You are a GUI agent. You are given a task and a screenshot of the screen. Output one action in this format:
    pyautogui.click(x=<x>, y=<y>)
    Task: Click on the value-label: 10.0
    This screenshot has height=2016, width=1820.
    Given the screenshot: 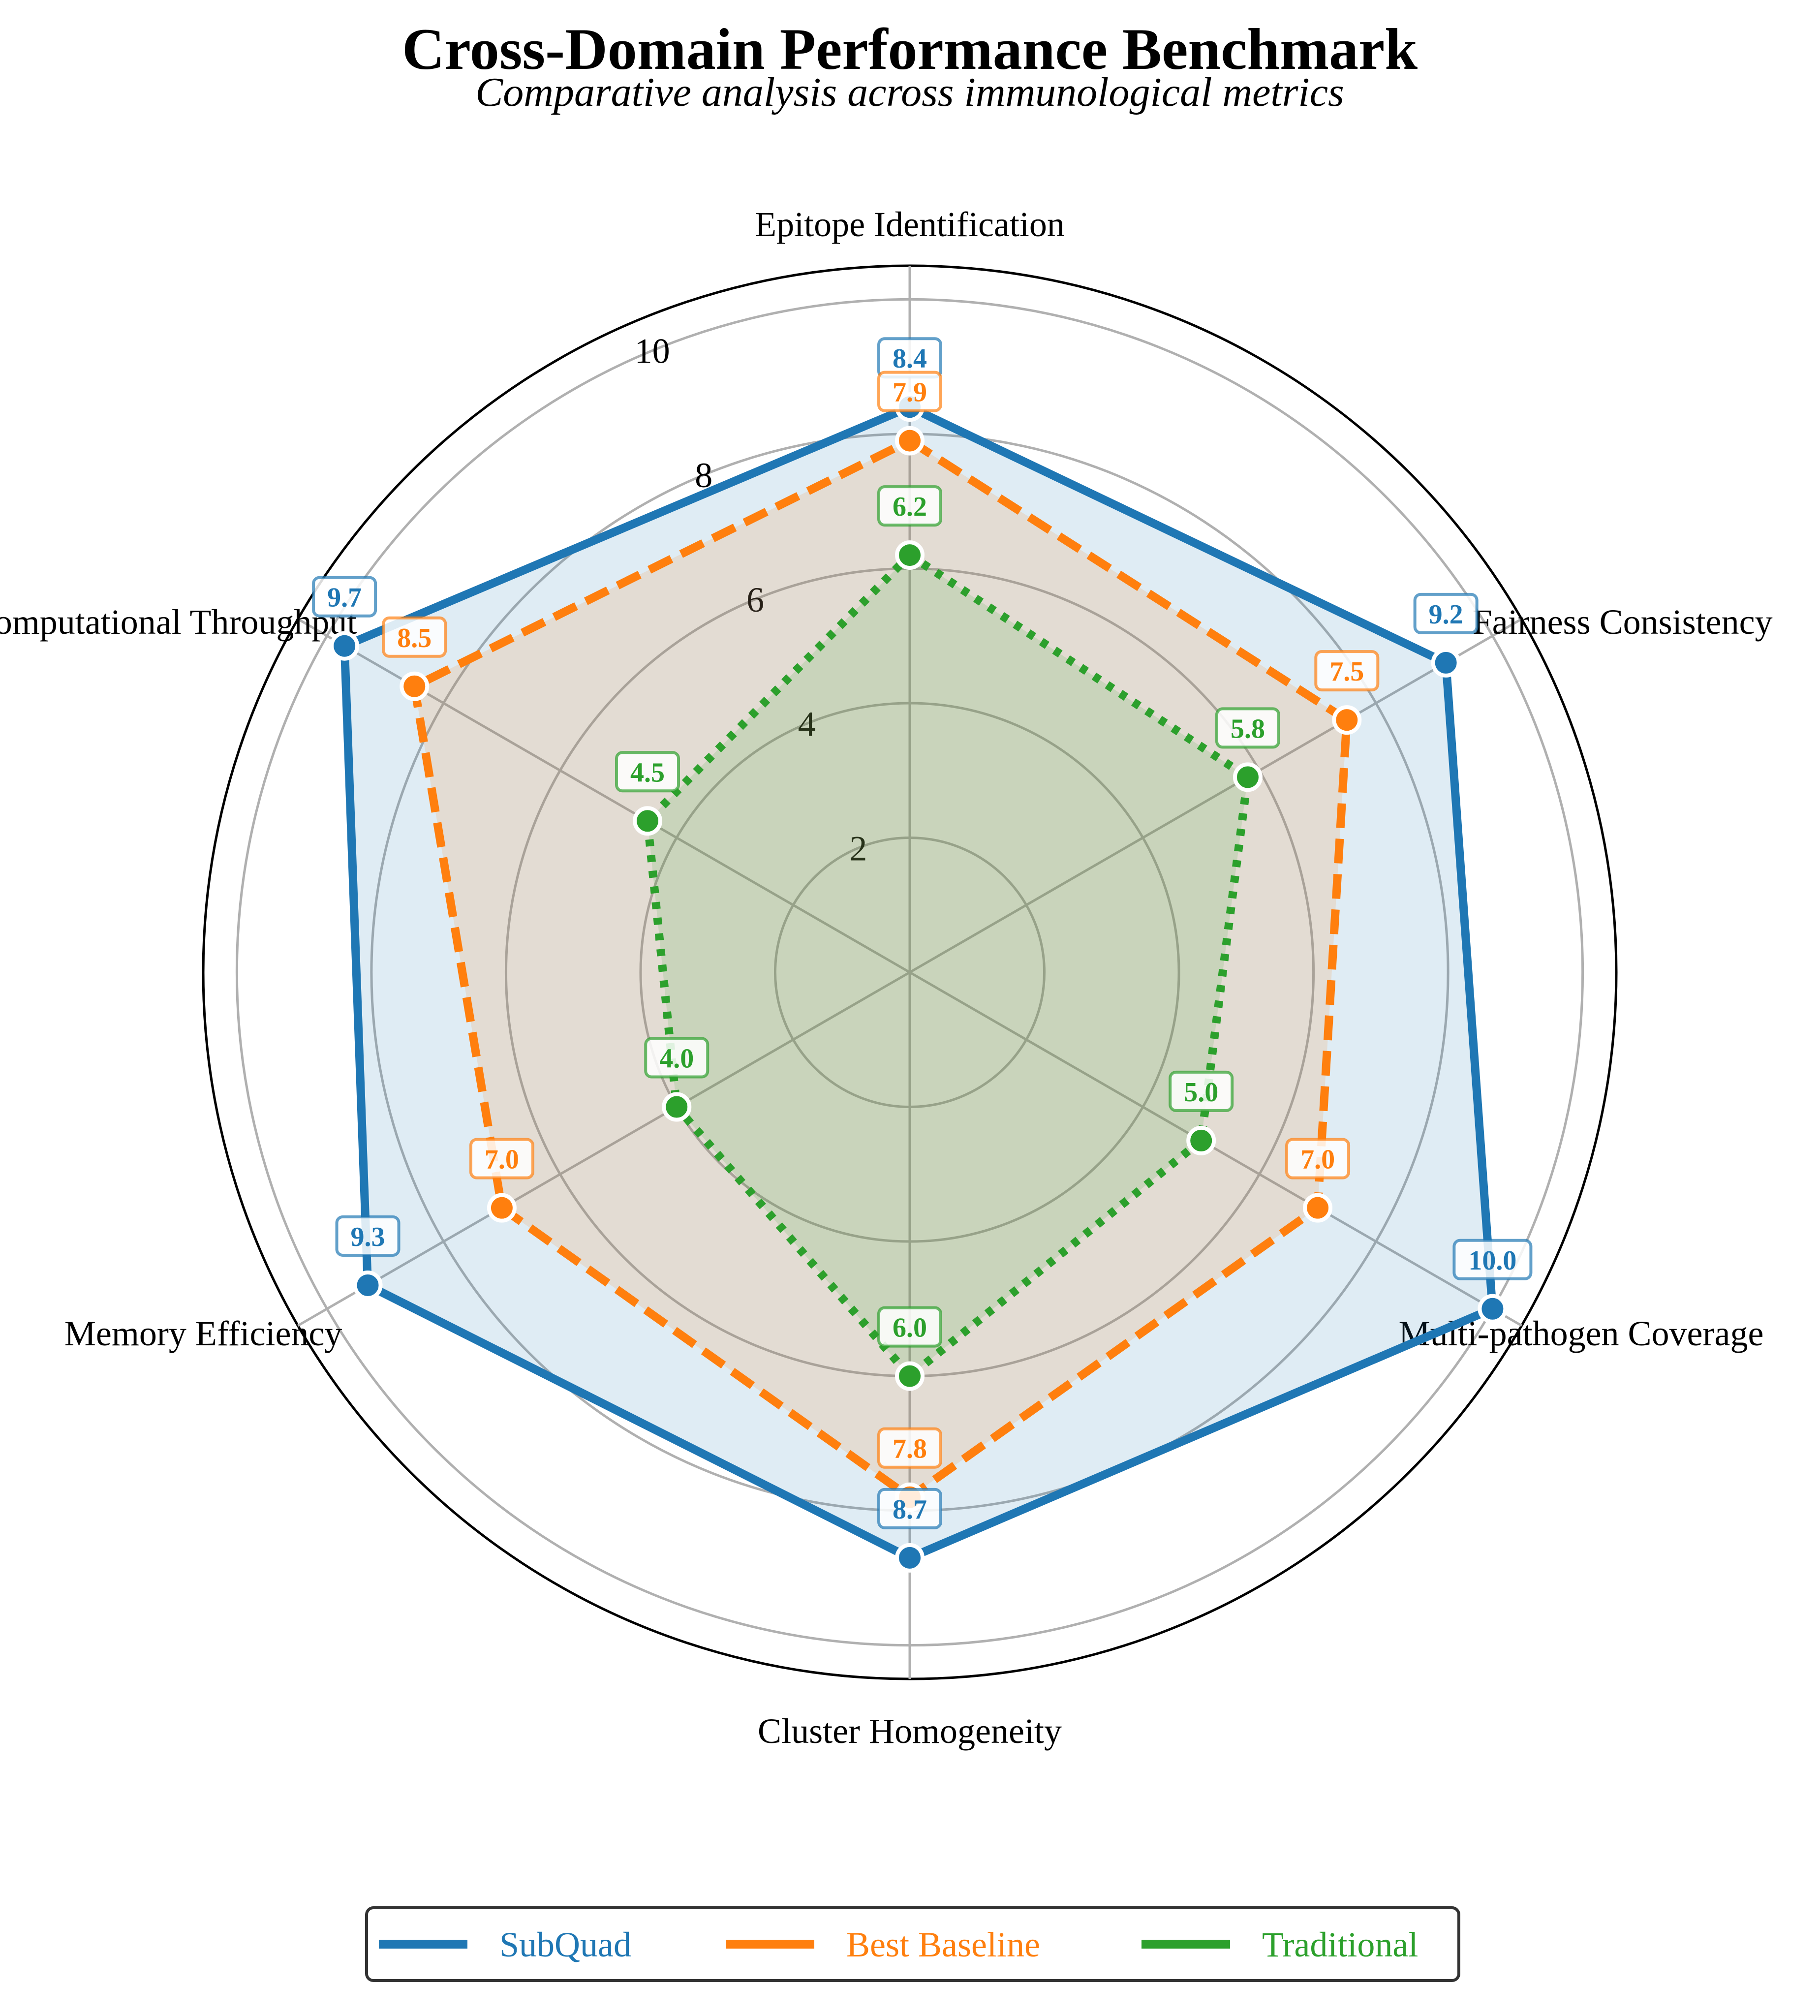 What is the action you would take?
    pyautogui.click(x=1492, y=1260)
    